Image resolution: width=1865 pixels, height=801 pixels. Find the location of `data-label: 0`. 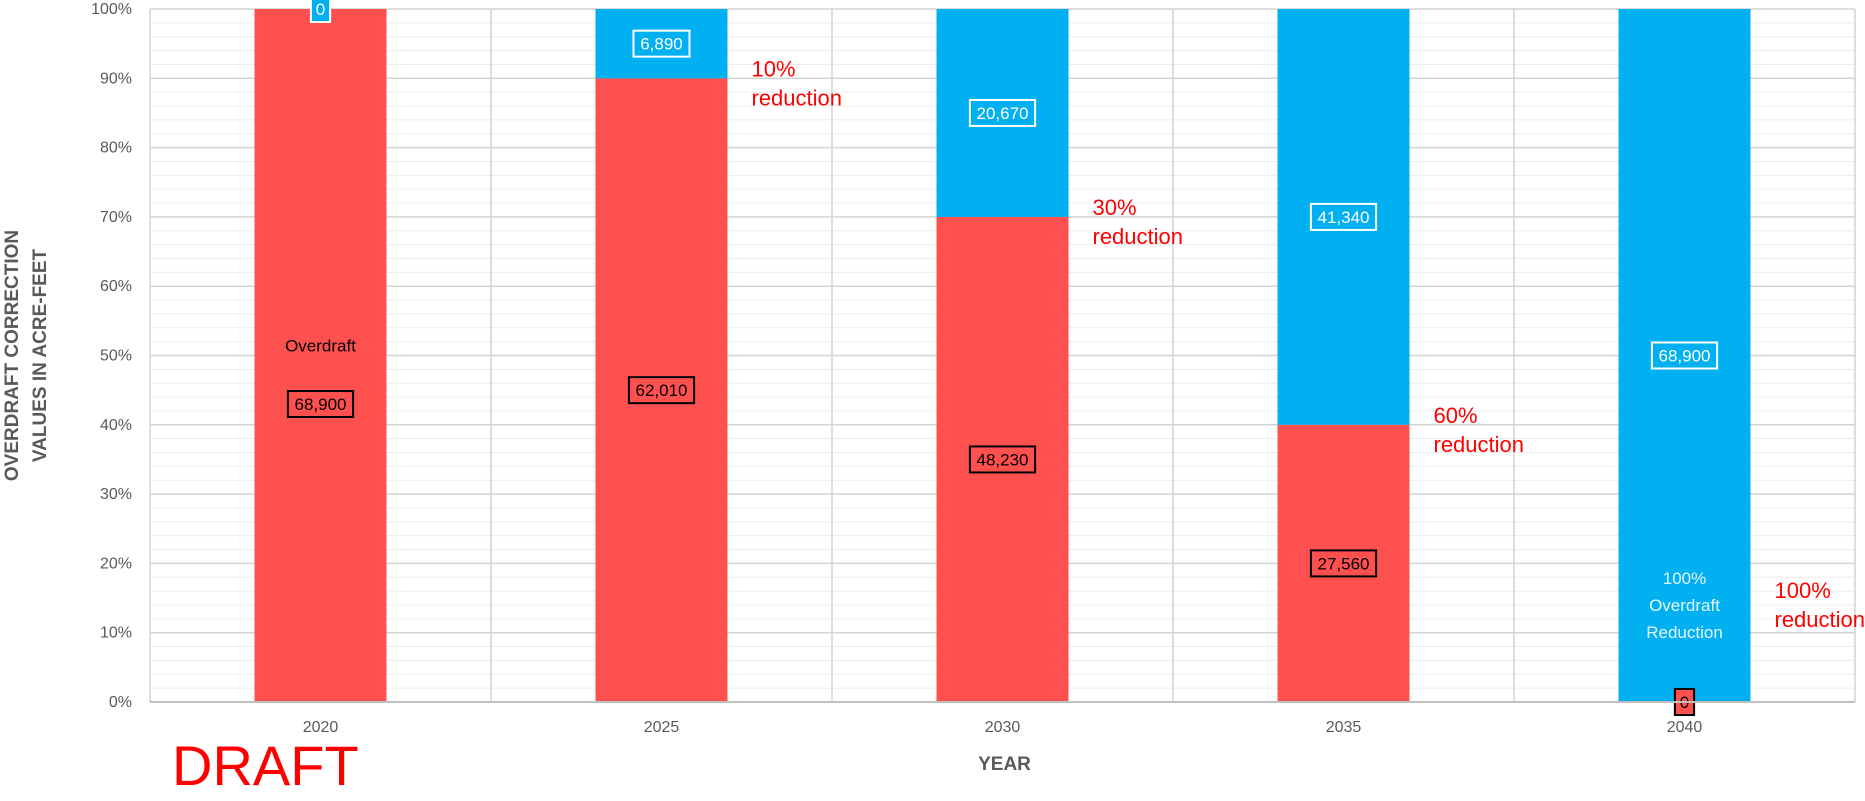

data-label: 0 is located at coordinates (320, 9).